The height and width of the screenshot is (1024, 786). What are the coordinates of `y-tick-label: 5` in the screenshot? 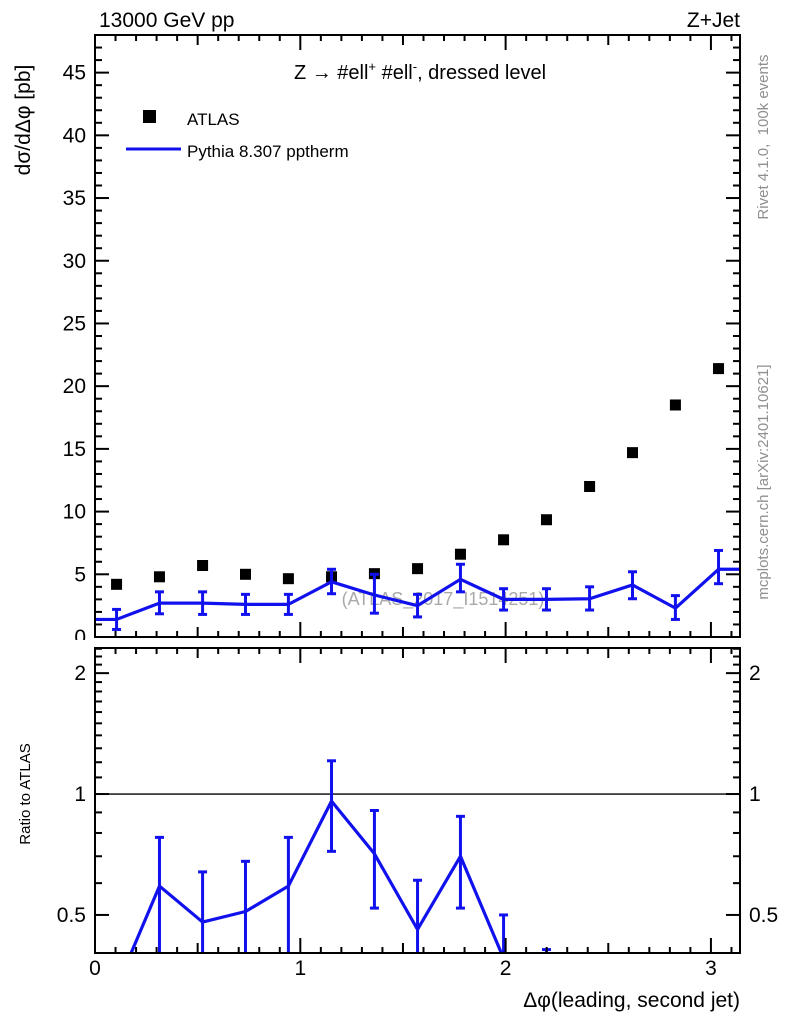 It's located at (80, 574).